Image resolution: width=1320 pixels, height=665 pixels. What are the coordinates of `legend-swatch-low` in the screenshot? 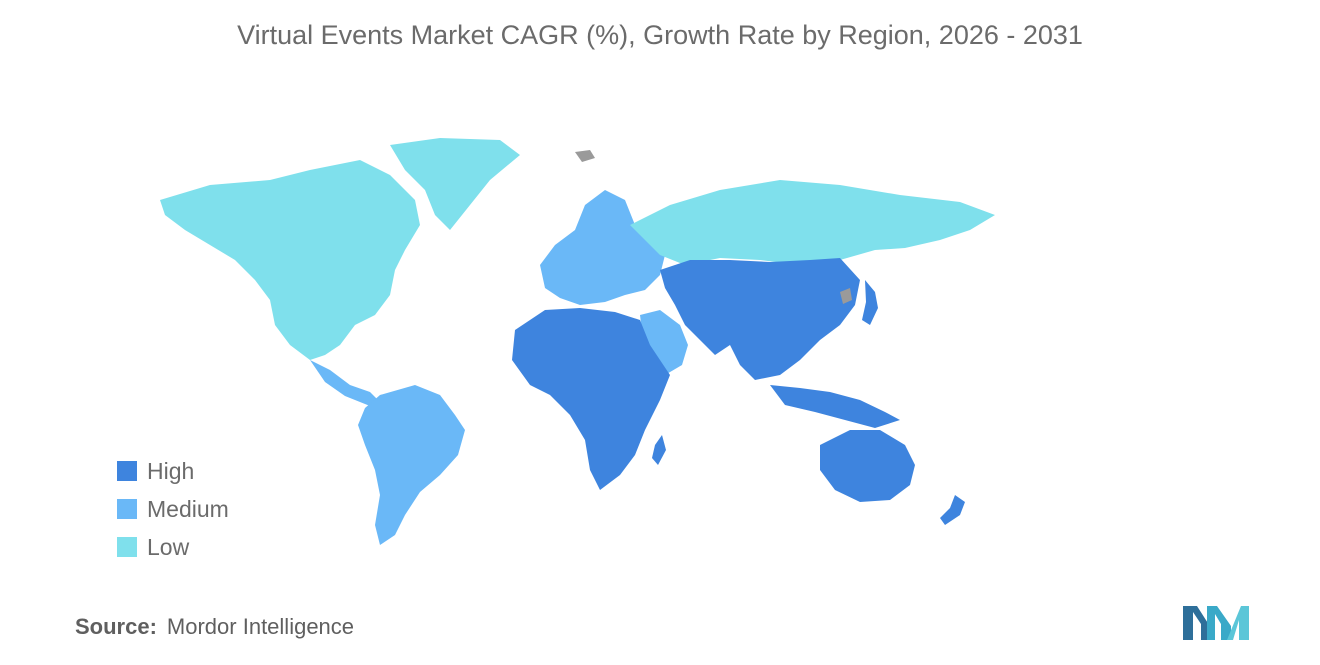 It's located at (127, 547).